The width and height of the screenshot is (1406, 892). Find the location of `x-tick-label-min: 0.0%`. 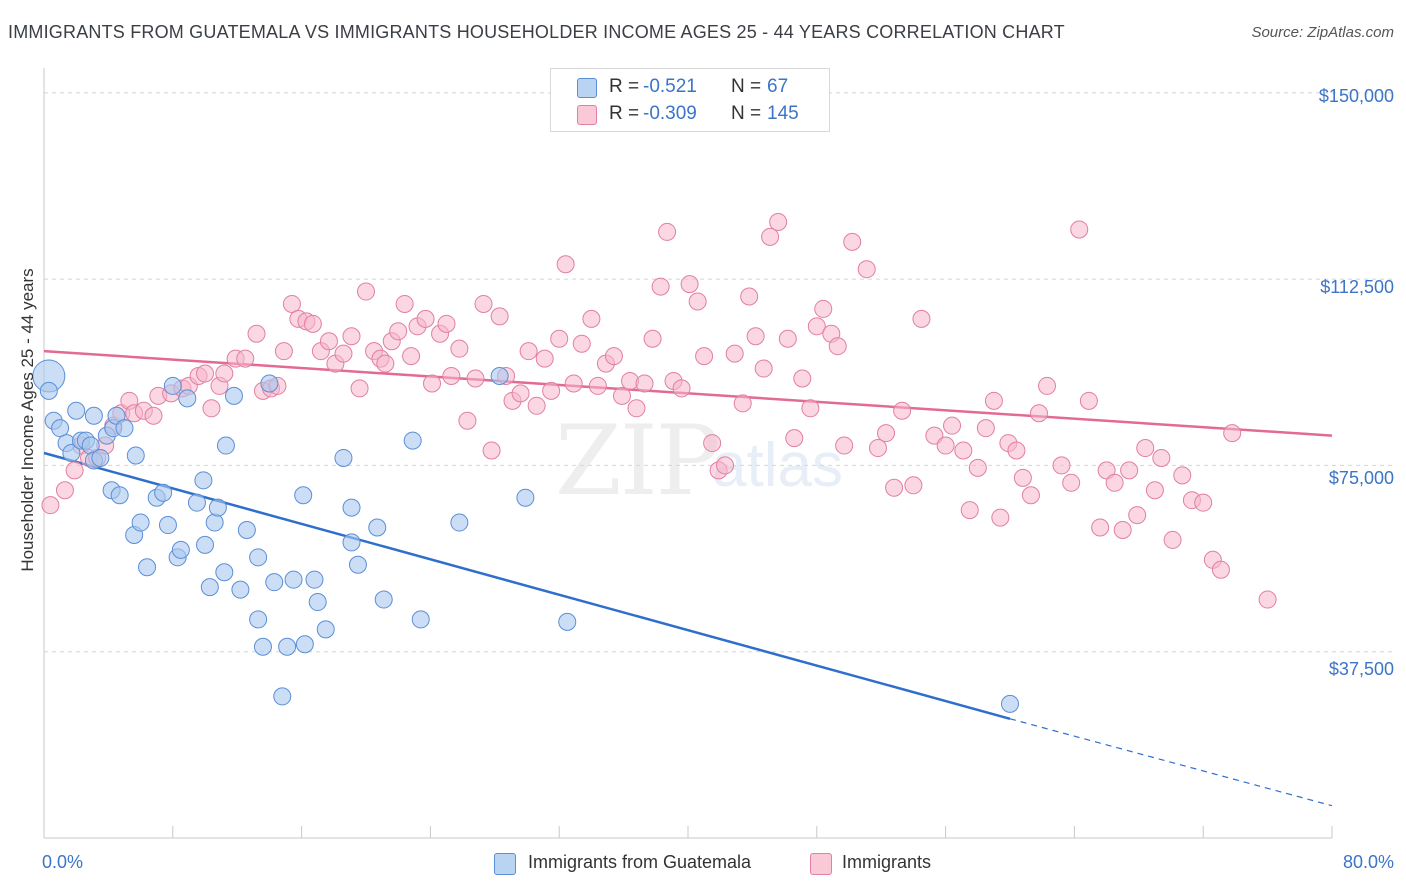

x-tick-label-min: 0.0% is located at coordinates (63, 862).